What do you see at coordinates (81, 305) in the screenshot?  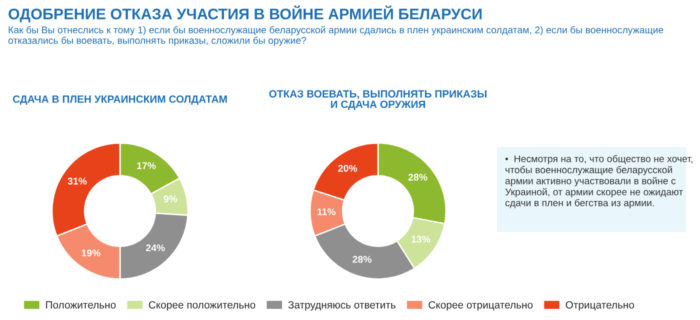 I see `legend-label: Положительно` at bounding box center [81, 305].